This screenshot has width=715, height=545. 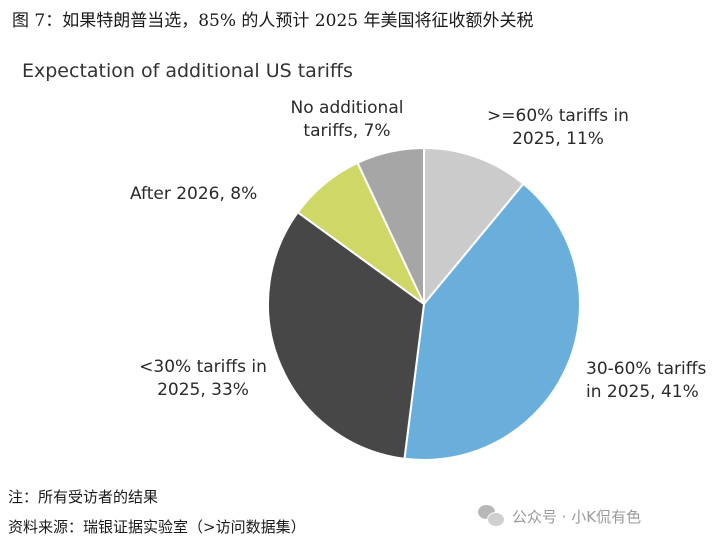 I want to click on wechat-icon, so click(x=491, y=516).